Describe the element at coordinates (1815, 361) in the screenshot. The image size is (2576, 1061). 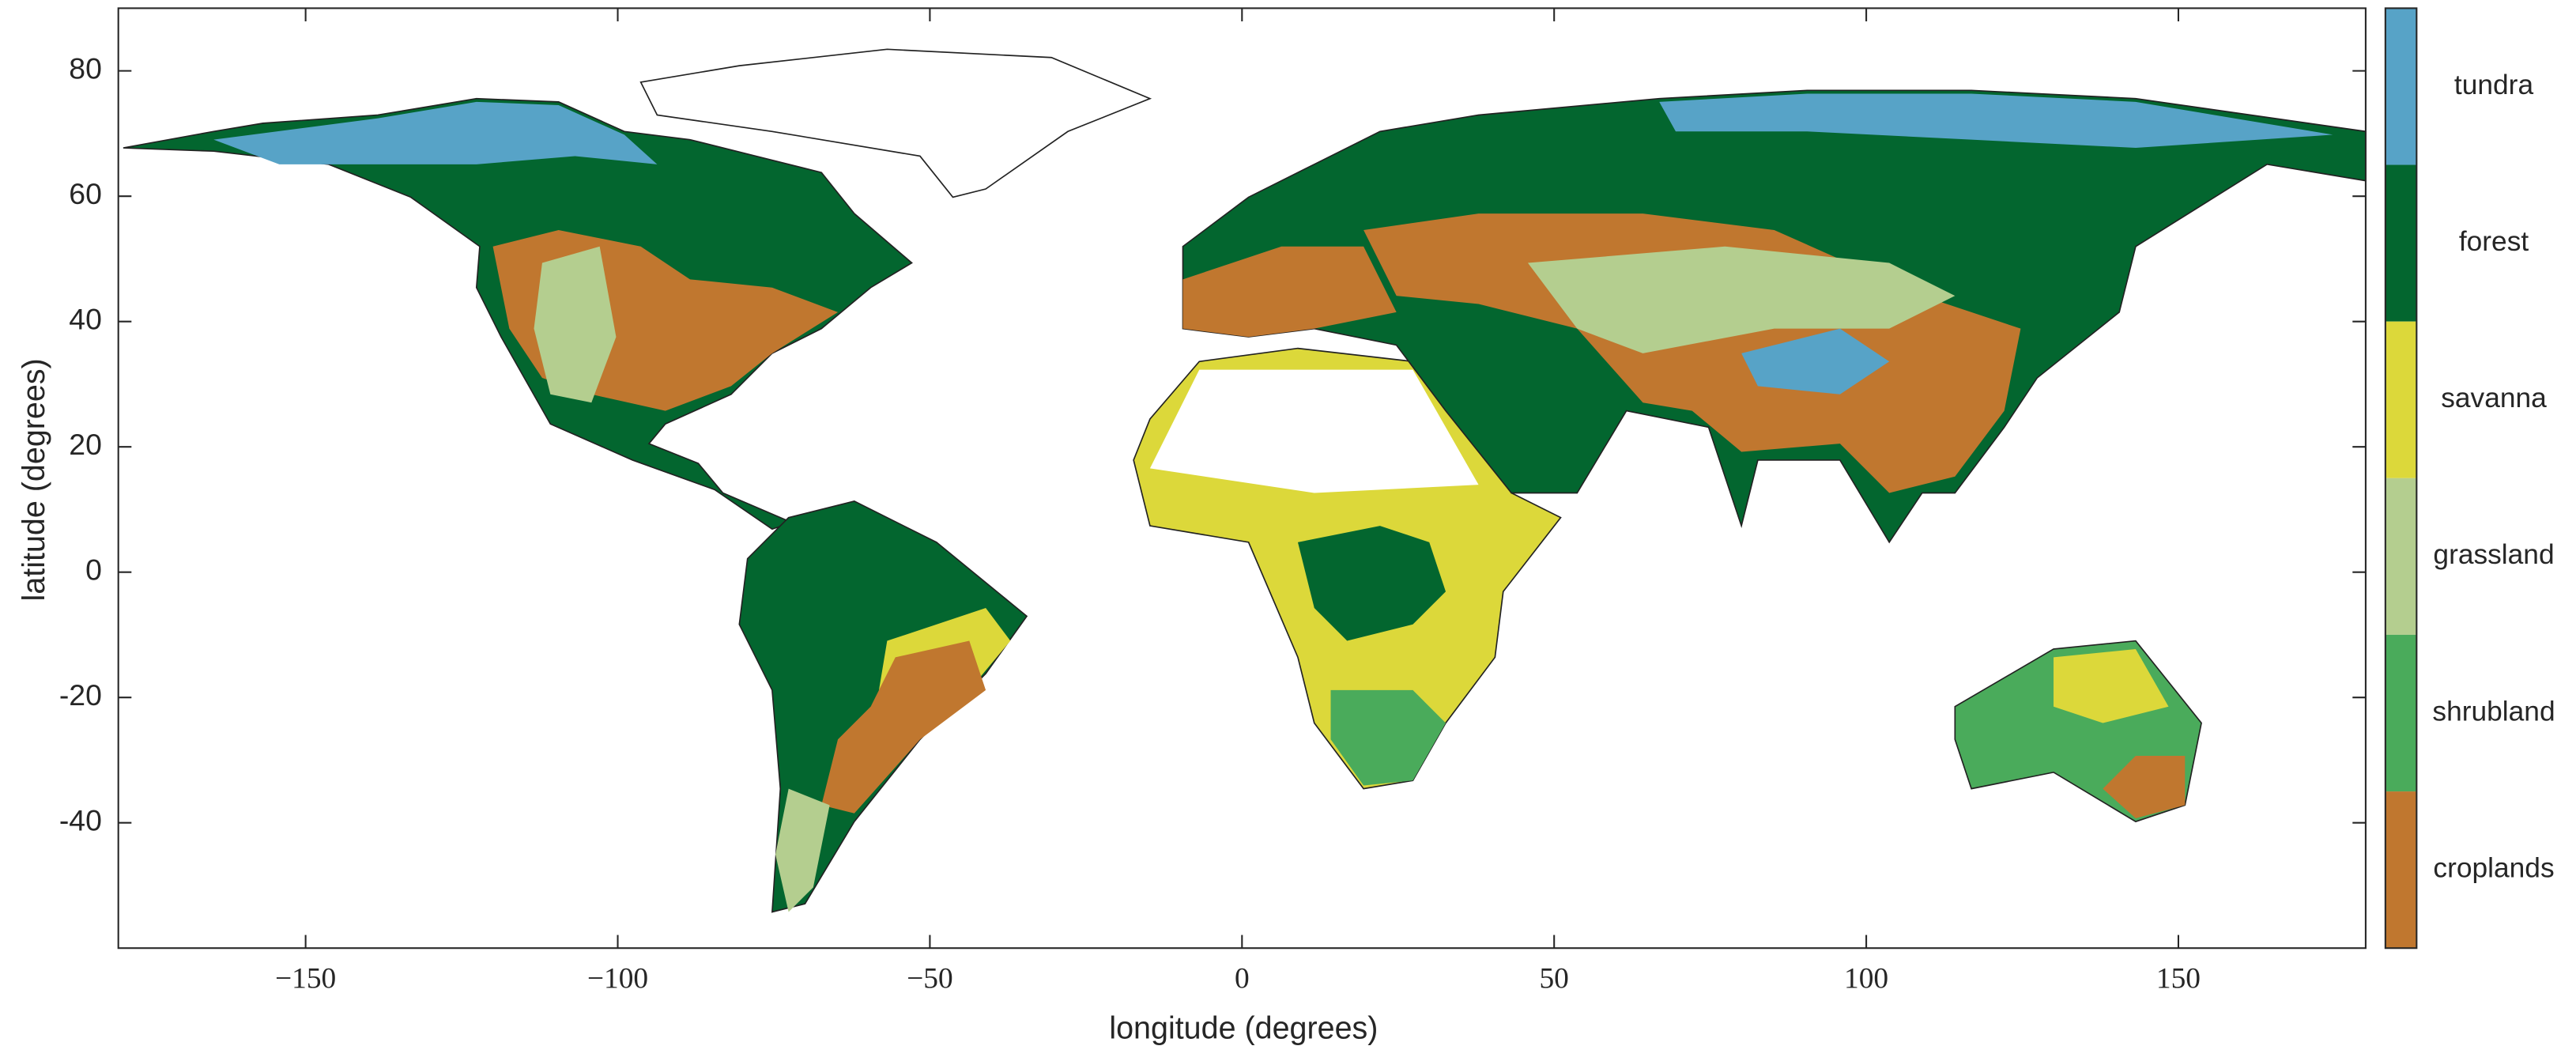
I see `tibet-tundra` at that location.